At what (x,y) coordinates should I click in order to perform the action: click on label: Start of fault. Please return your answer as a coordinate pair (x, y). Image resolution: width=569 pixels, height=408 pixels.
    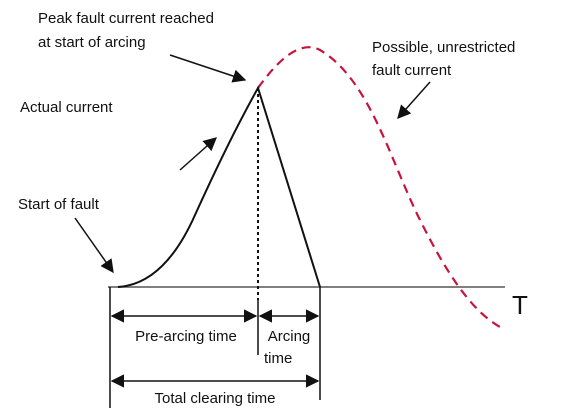
    Looking at the image, I should click on (59, 204).